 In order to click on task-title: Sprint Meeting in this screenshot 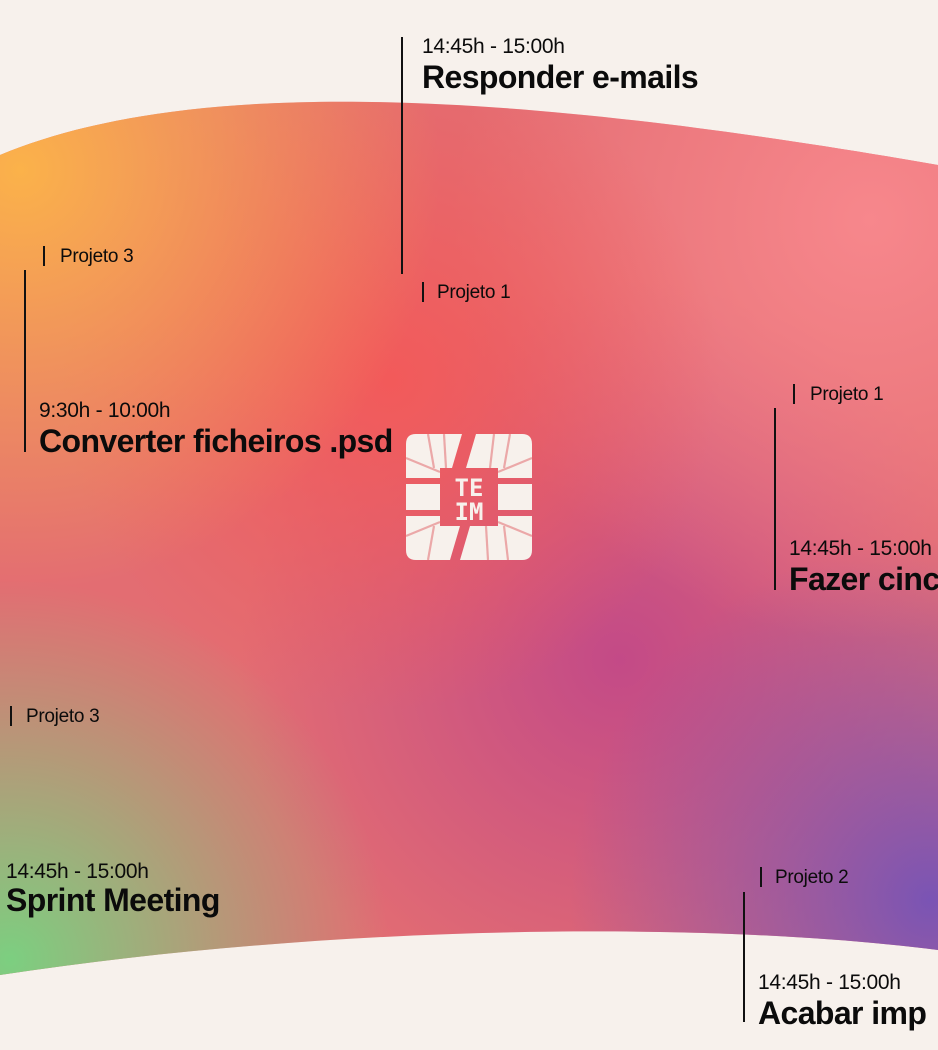, I will do `click(113, 900)`.